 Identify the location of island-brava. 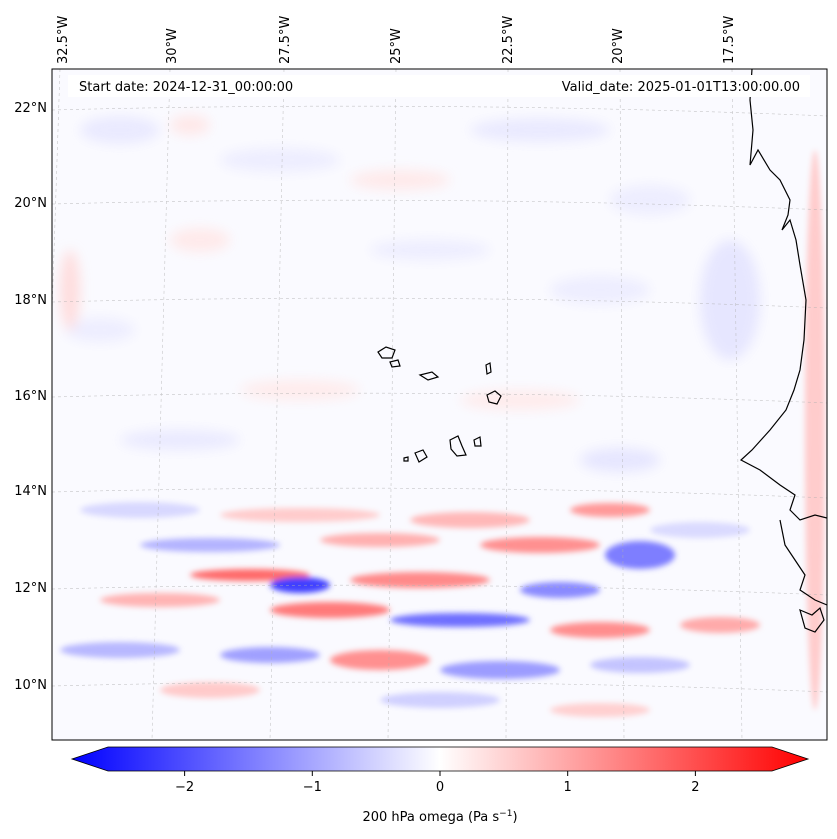
(406, 459).